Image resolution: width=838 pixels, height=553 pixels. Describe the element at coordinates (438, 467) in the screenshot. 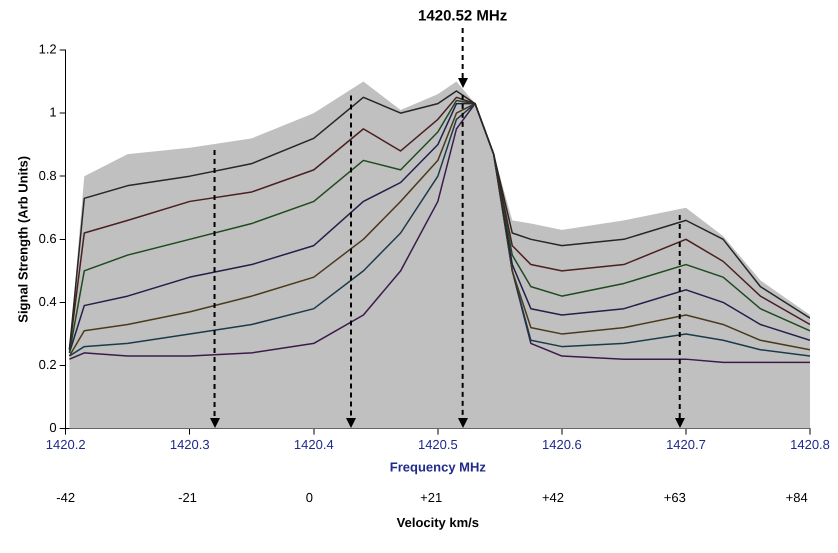

I see `x-axis-title: Frequency MHz` at that location.